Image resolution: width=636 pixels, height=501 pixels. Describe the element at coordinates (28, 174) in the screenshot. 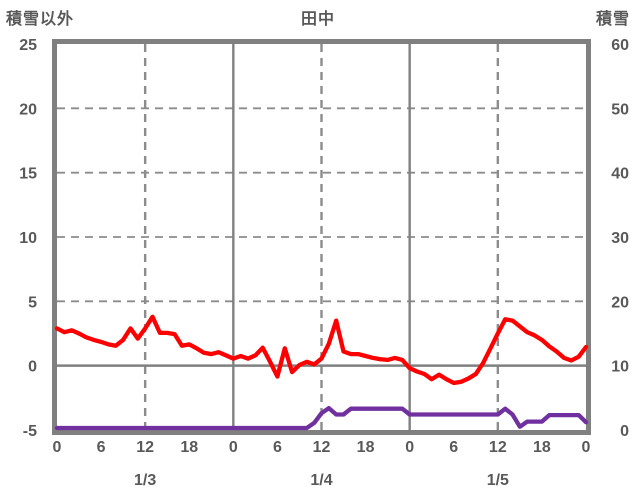

I see `left-axis-tick-label: 15` at that location.